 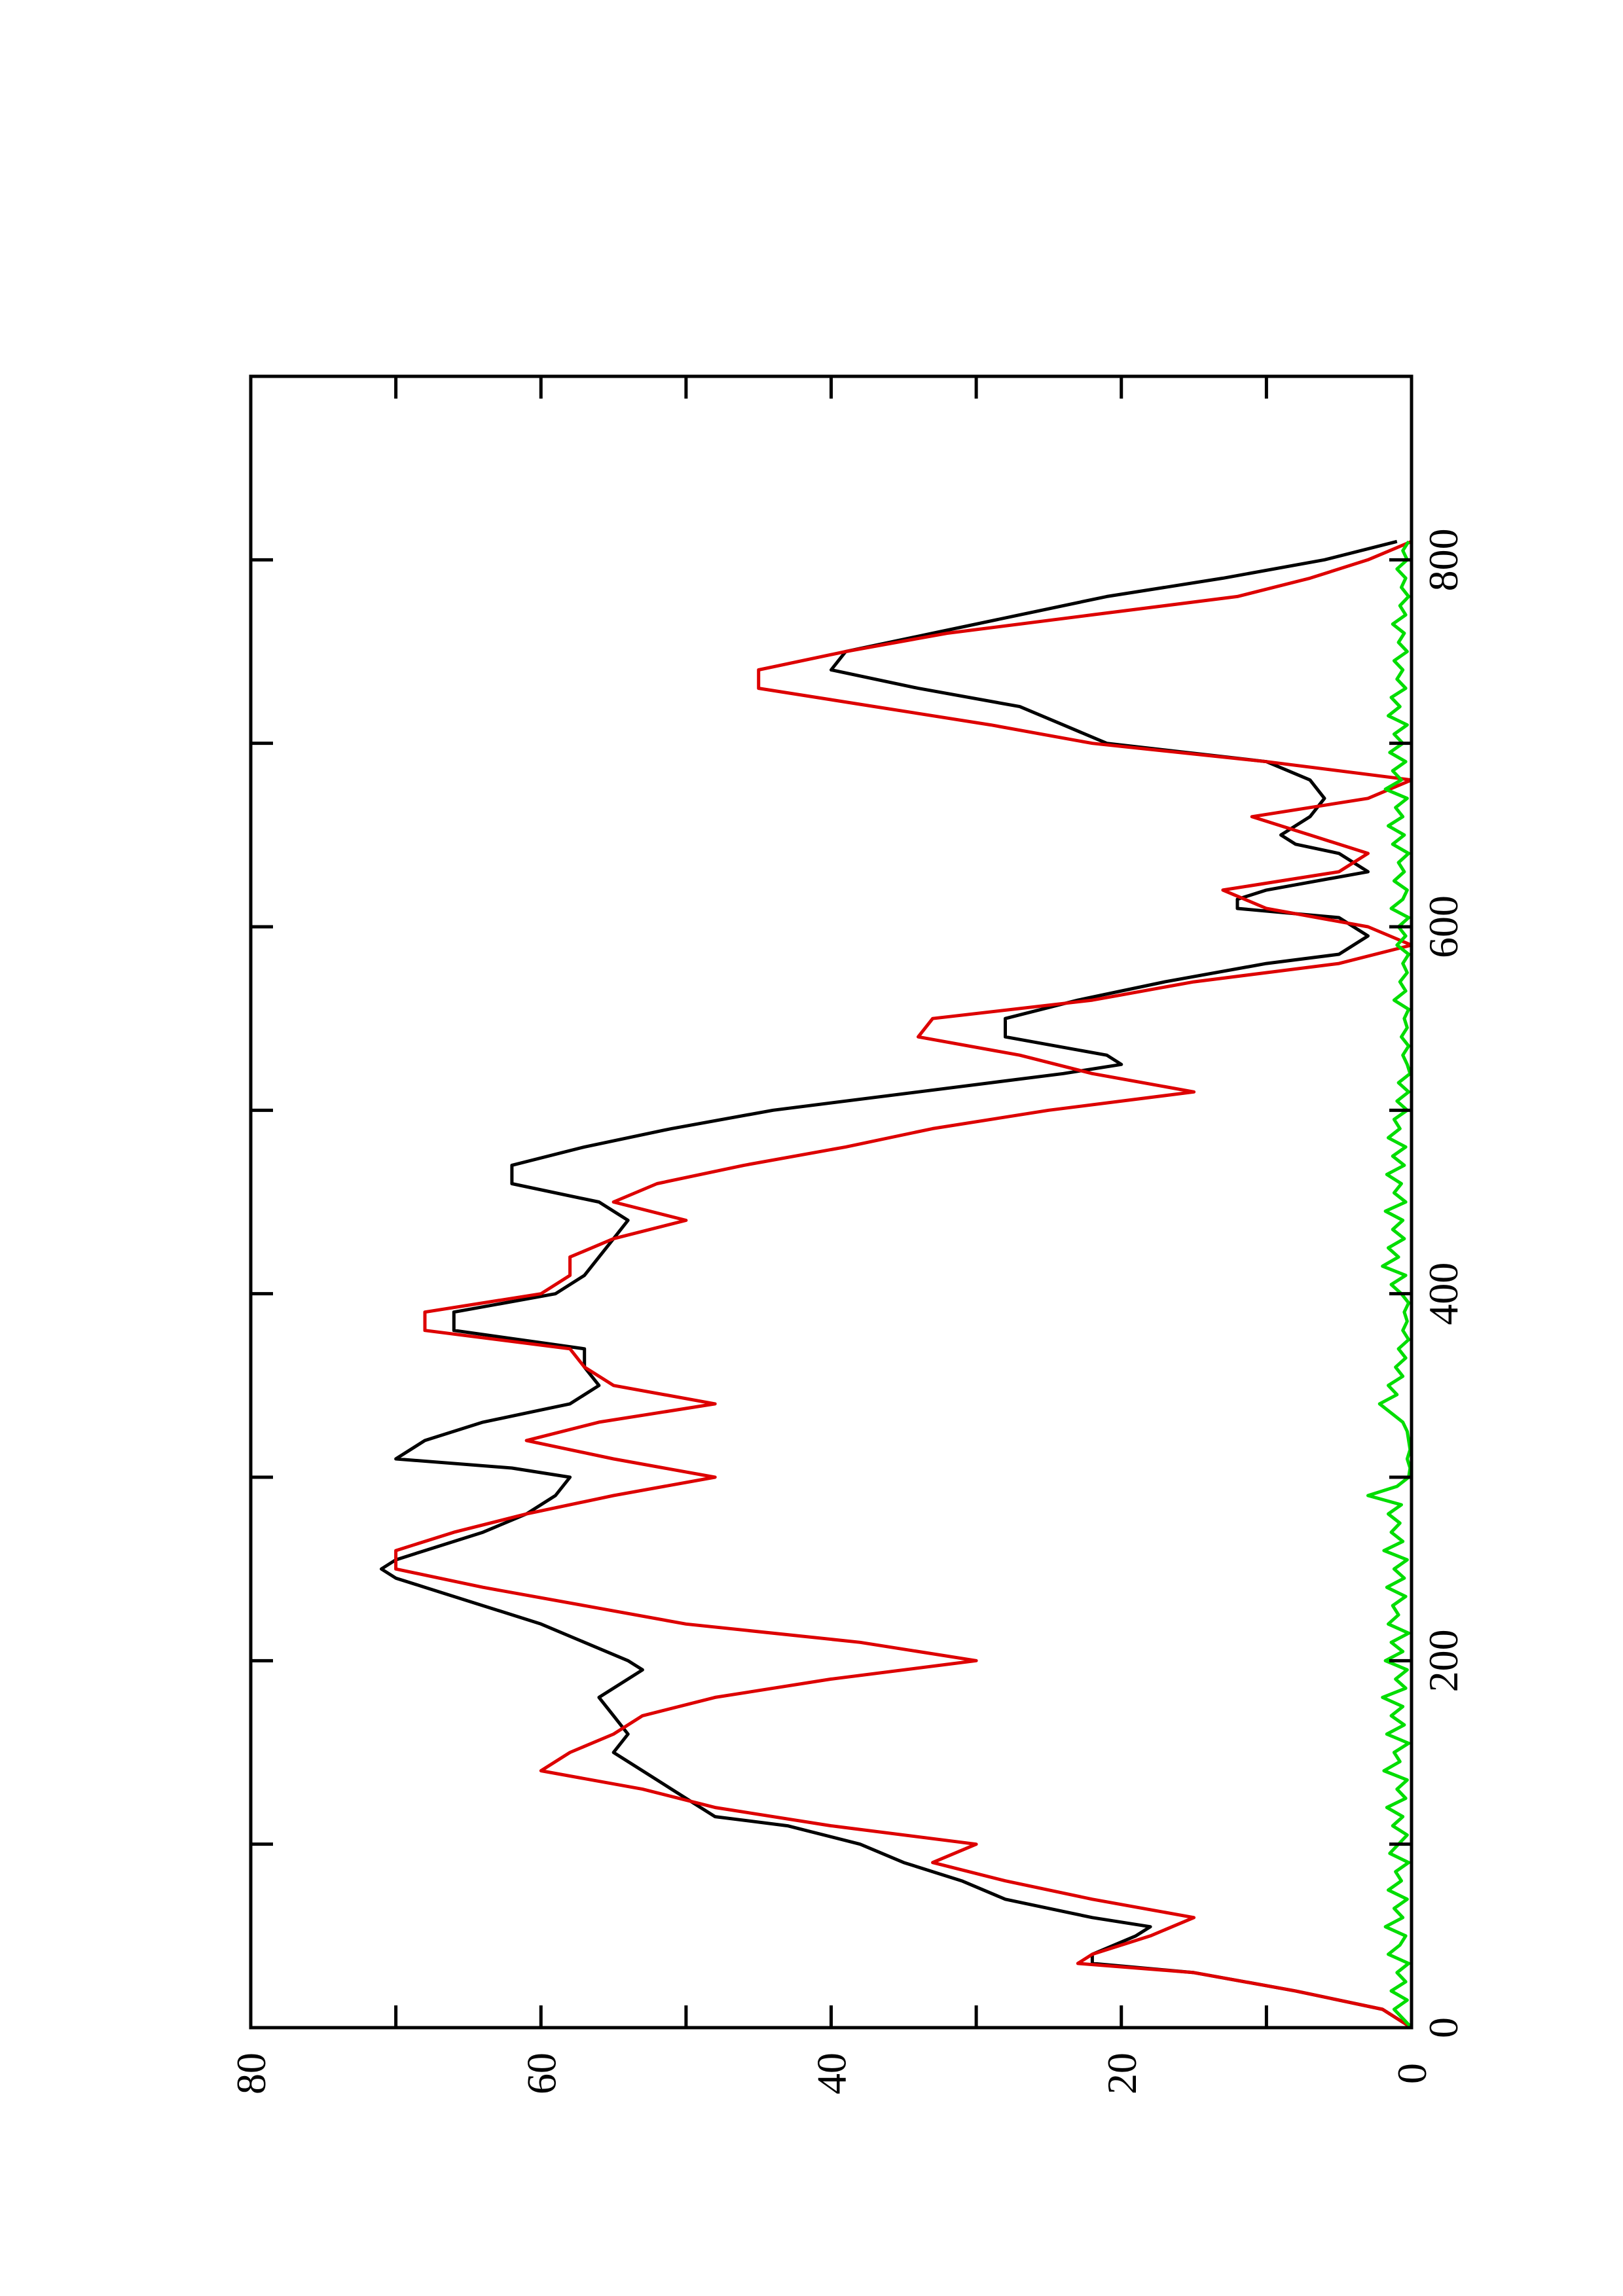 What do you see at coordinates (1443, 559) in the screenshot?
I see `x-tick-label: 800` at bounding box center [1443, 559].